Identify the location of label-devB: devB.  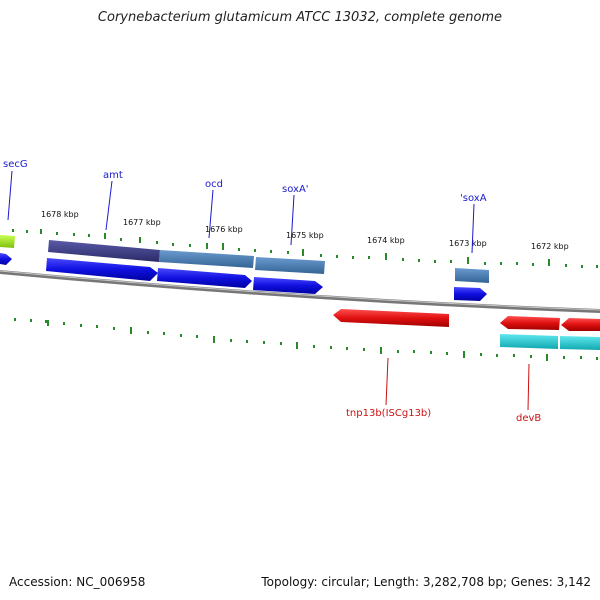
(528, 418).